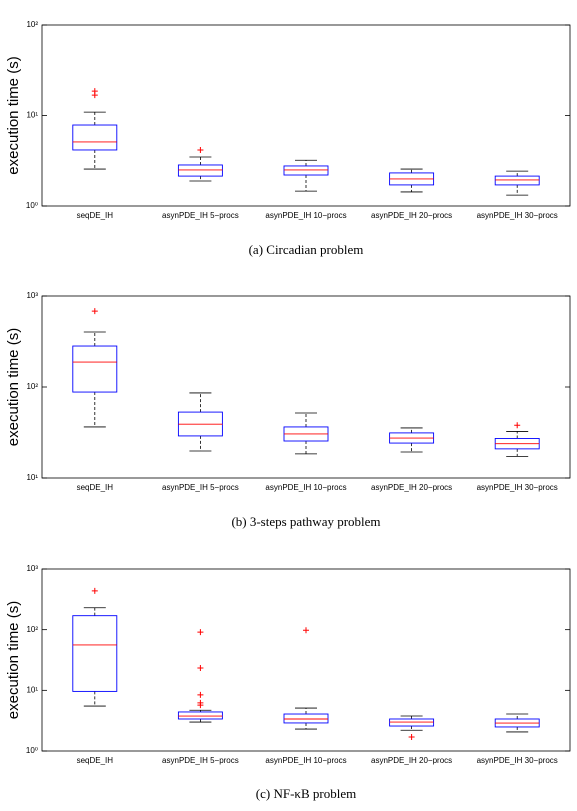  Describe the element at coordinates (306, 249) in the screenshot. I see `caption: (a) Circadian problem` at that location.